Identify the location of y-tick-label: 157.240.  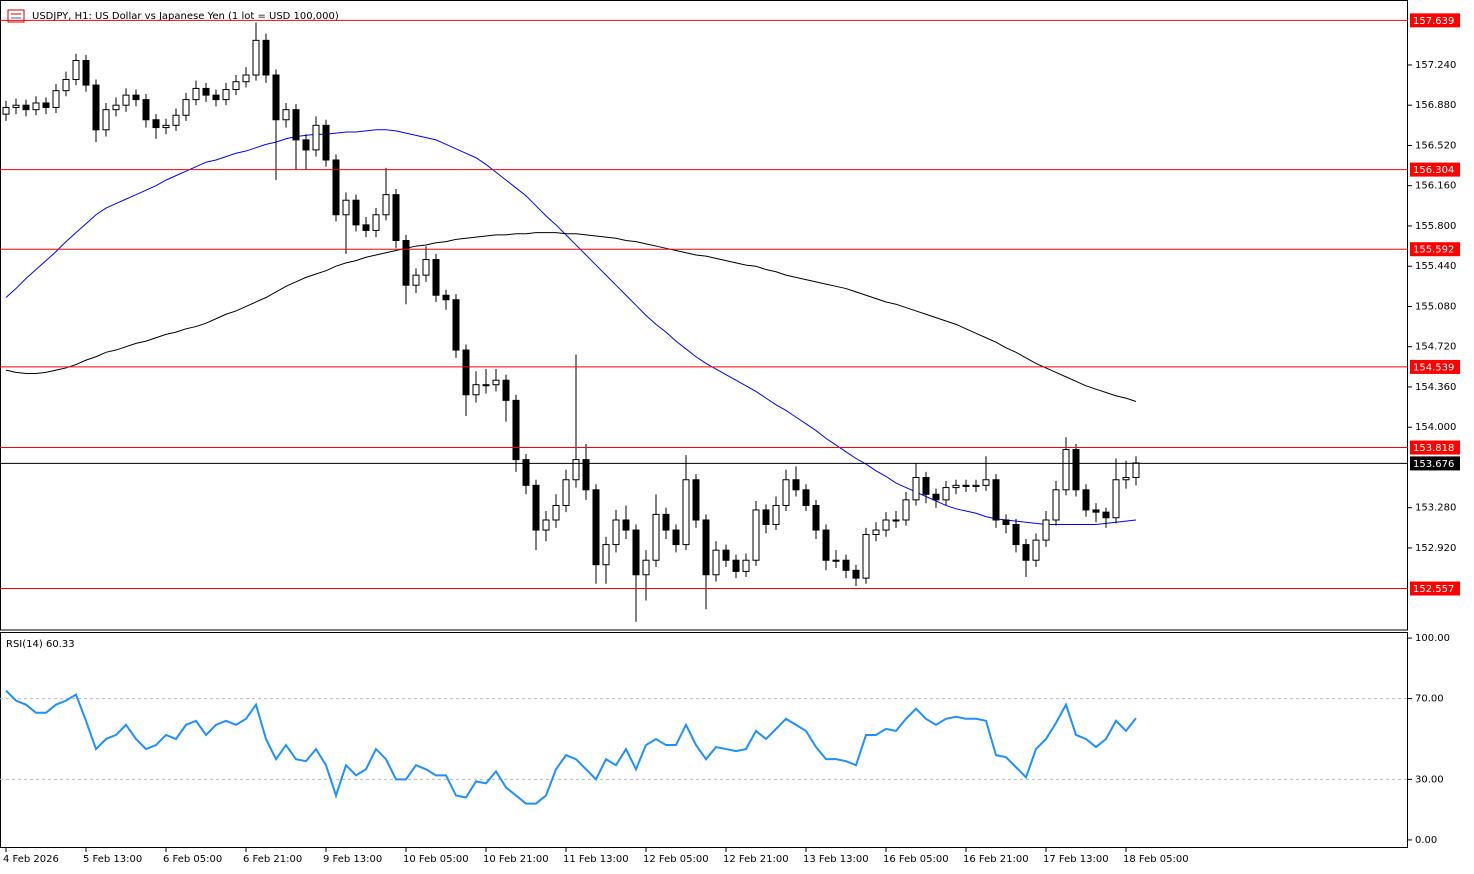
(1435, 65).